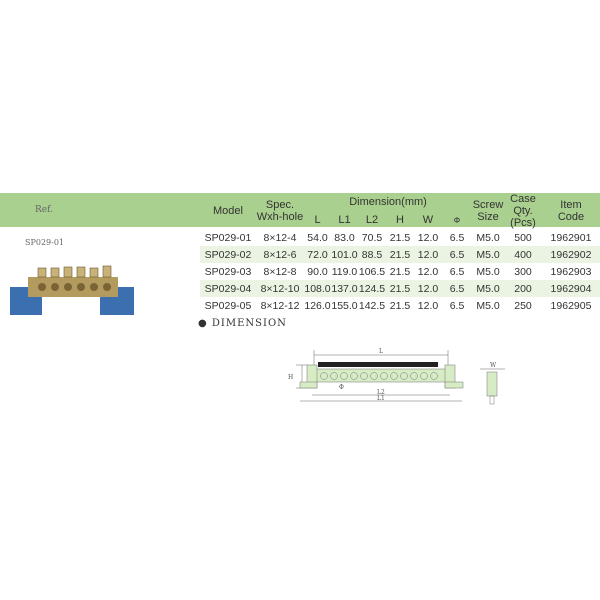 The height and width of the screenshot is (600, 600). Describe the element at coordinates (388, 202) in the screenshot. I see `header-dimension: Dimension(mm)` at that location.